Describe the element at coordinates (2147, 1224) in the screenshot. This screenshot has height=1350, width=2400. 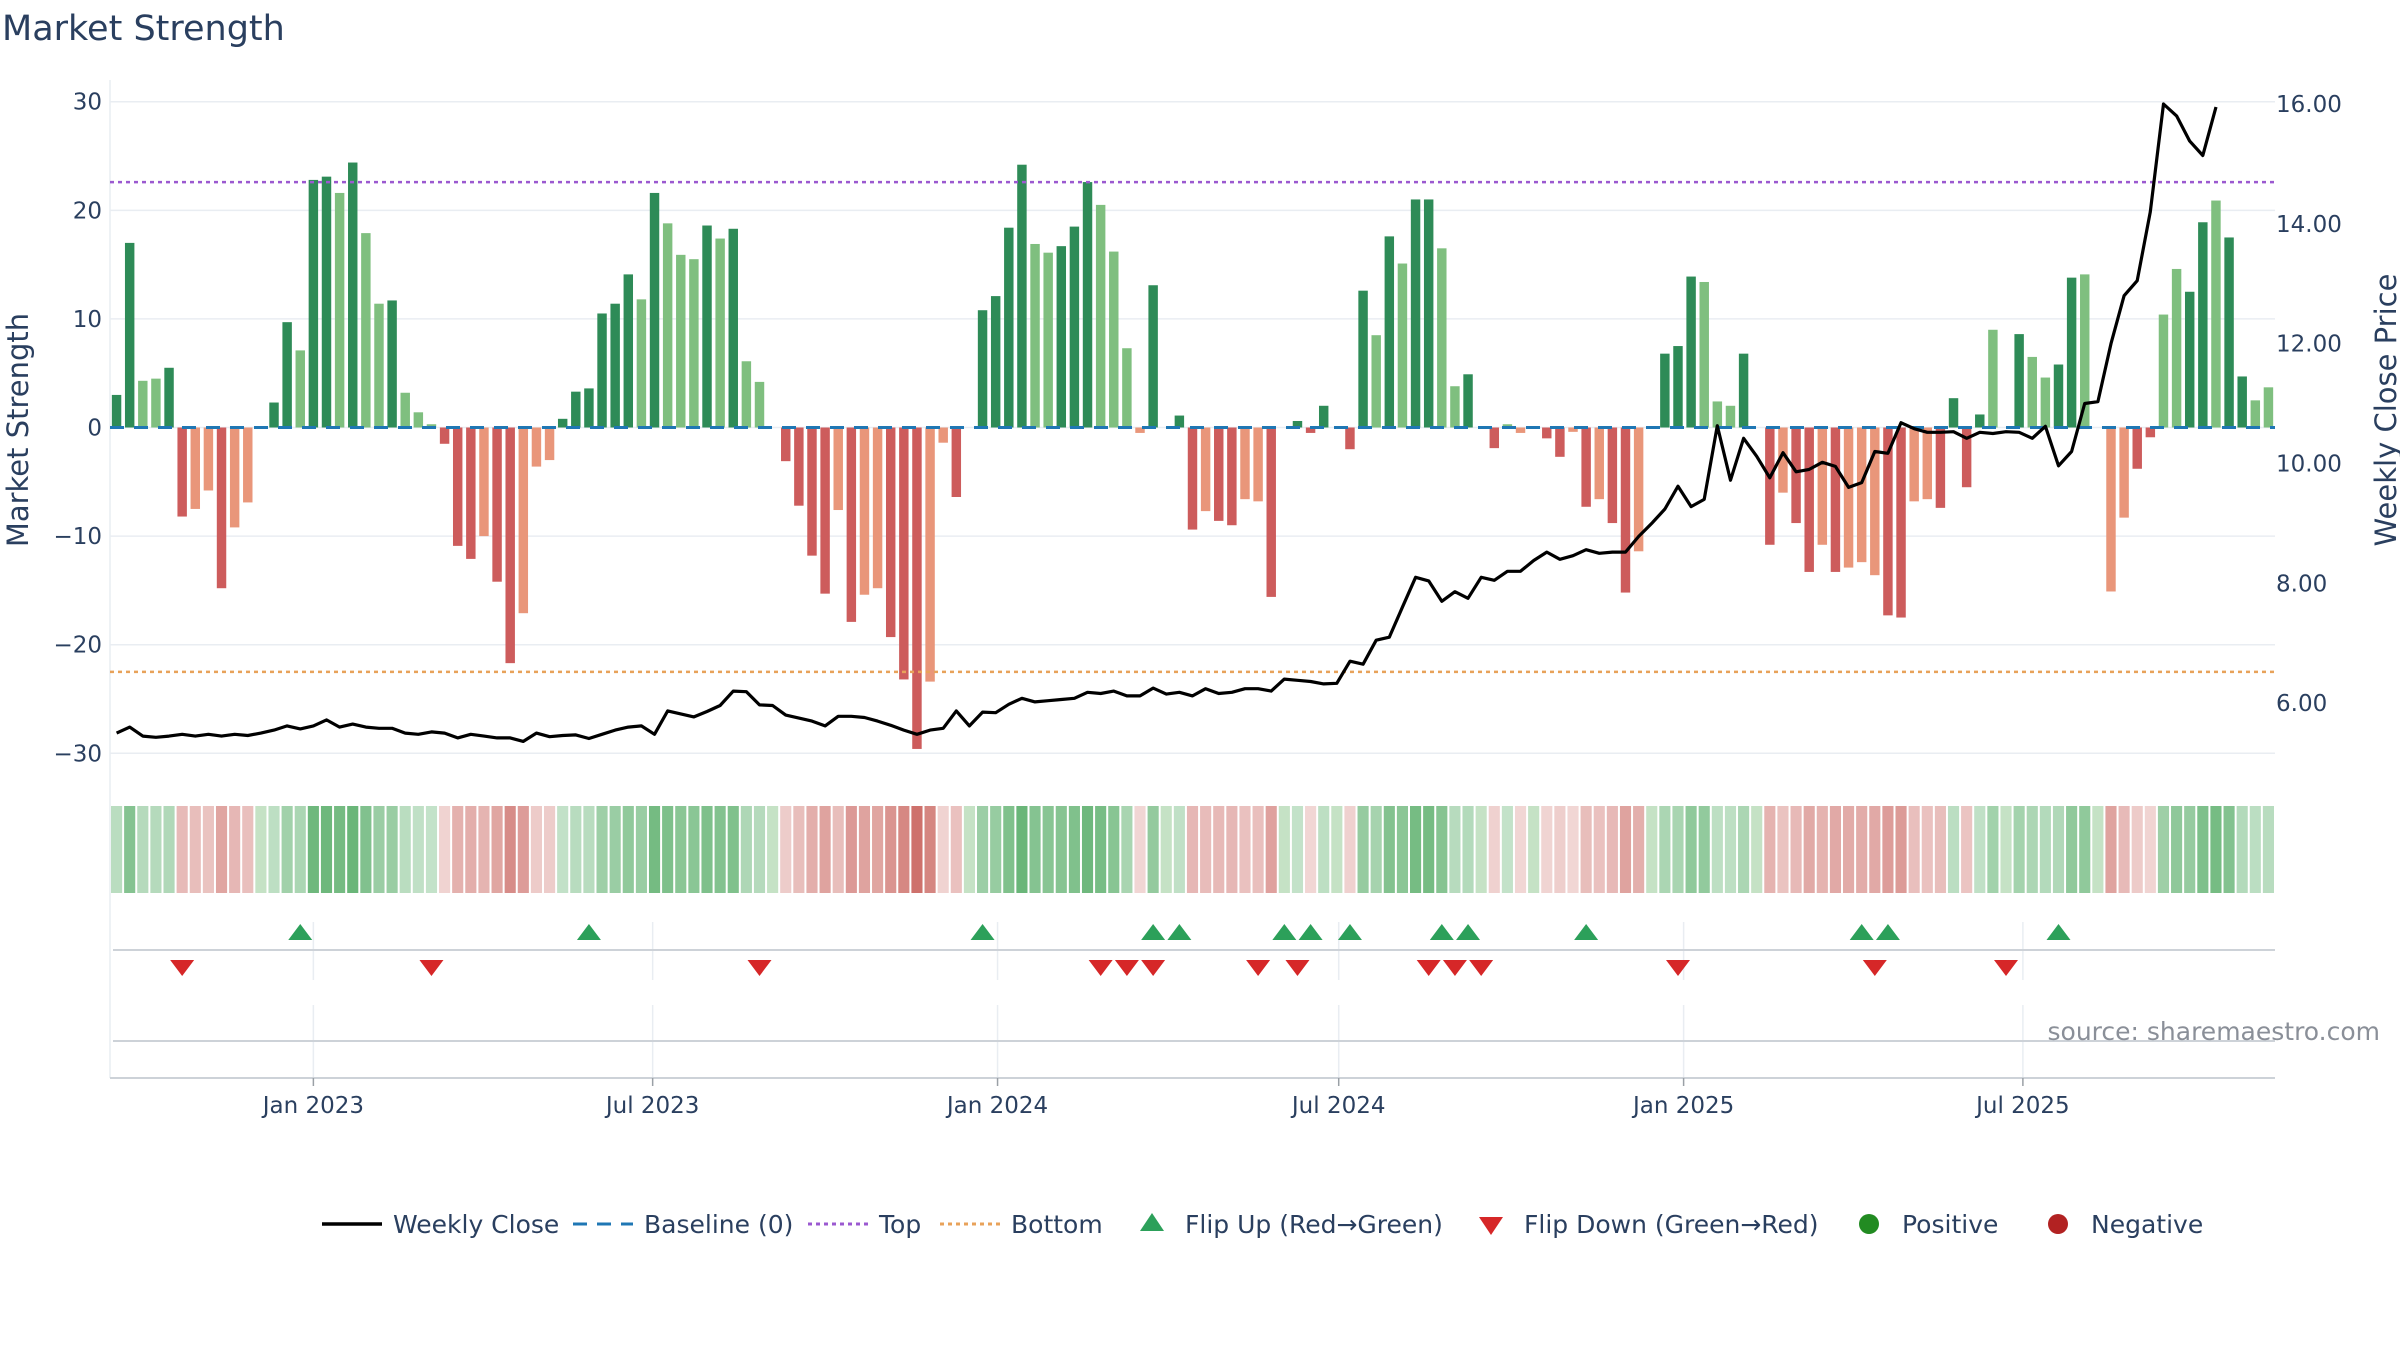
I see `legend-label: Negative` at that location.